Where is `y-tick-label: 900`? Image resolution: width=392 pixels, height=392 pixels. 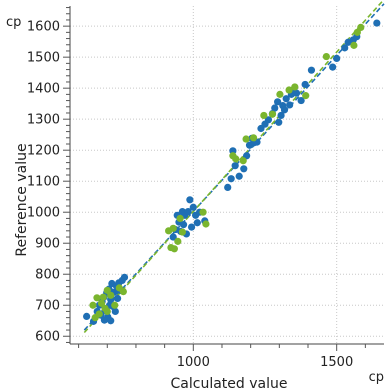
y-tick-label: 900 is located at coordinates (47, 244).